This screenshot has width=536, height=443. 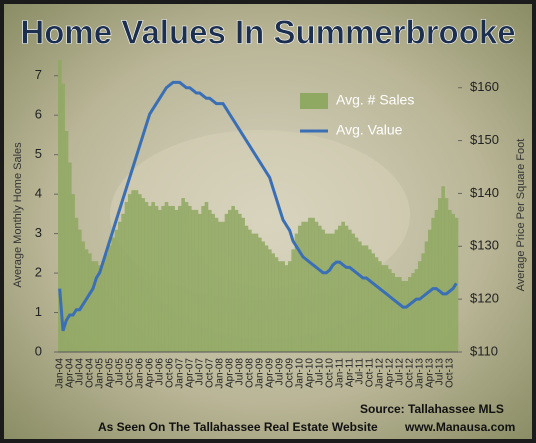 What do you see at coordinates (149, 373) in the screenshot?
I see `x-tick-label: Apr-06` at bounding box center [149, 373].